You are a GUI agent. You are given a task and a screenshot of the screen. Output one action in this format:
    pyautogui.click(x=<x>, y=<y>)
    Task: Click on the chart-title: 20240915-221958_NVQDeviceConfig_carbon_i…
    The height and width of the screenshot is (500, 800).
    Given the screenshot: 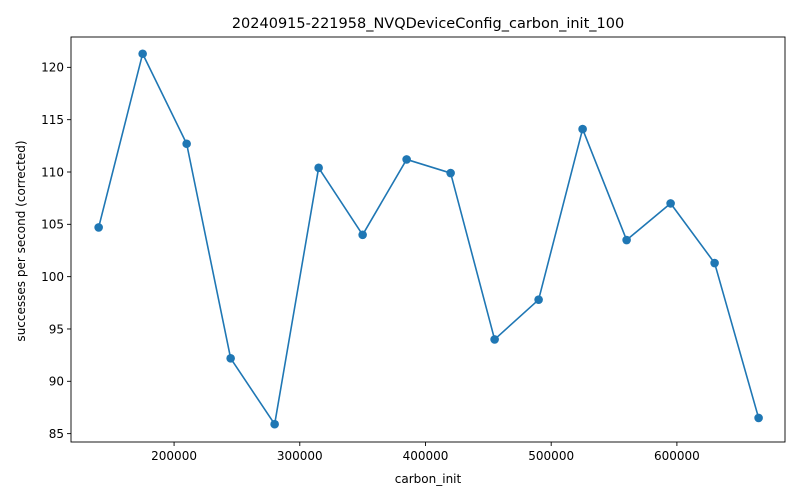 What is the action you would take?
    pyautogui.click(x=428, y=24)
    